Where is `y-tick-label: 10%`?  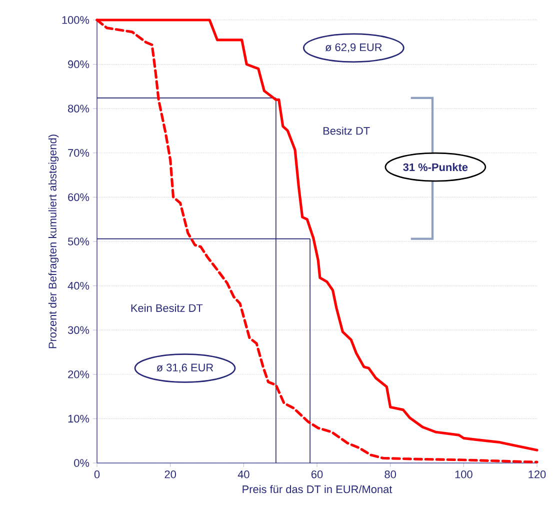
y-tick-label: 10% is located at coordinates (79, 418).